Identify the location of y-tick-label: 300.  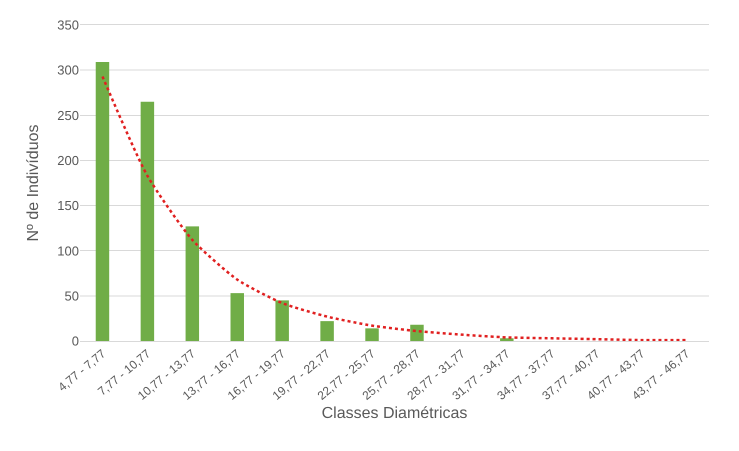
(68, 70).